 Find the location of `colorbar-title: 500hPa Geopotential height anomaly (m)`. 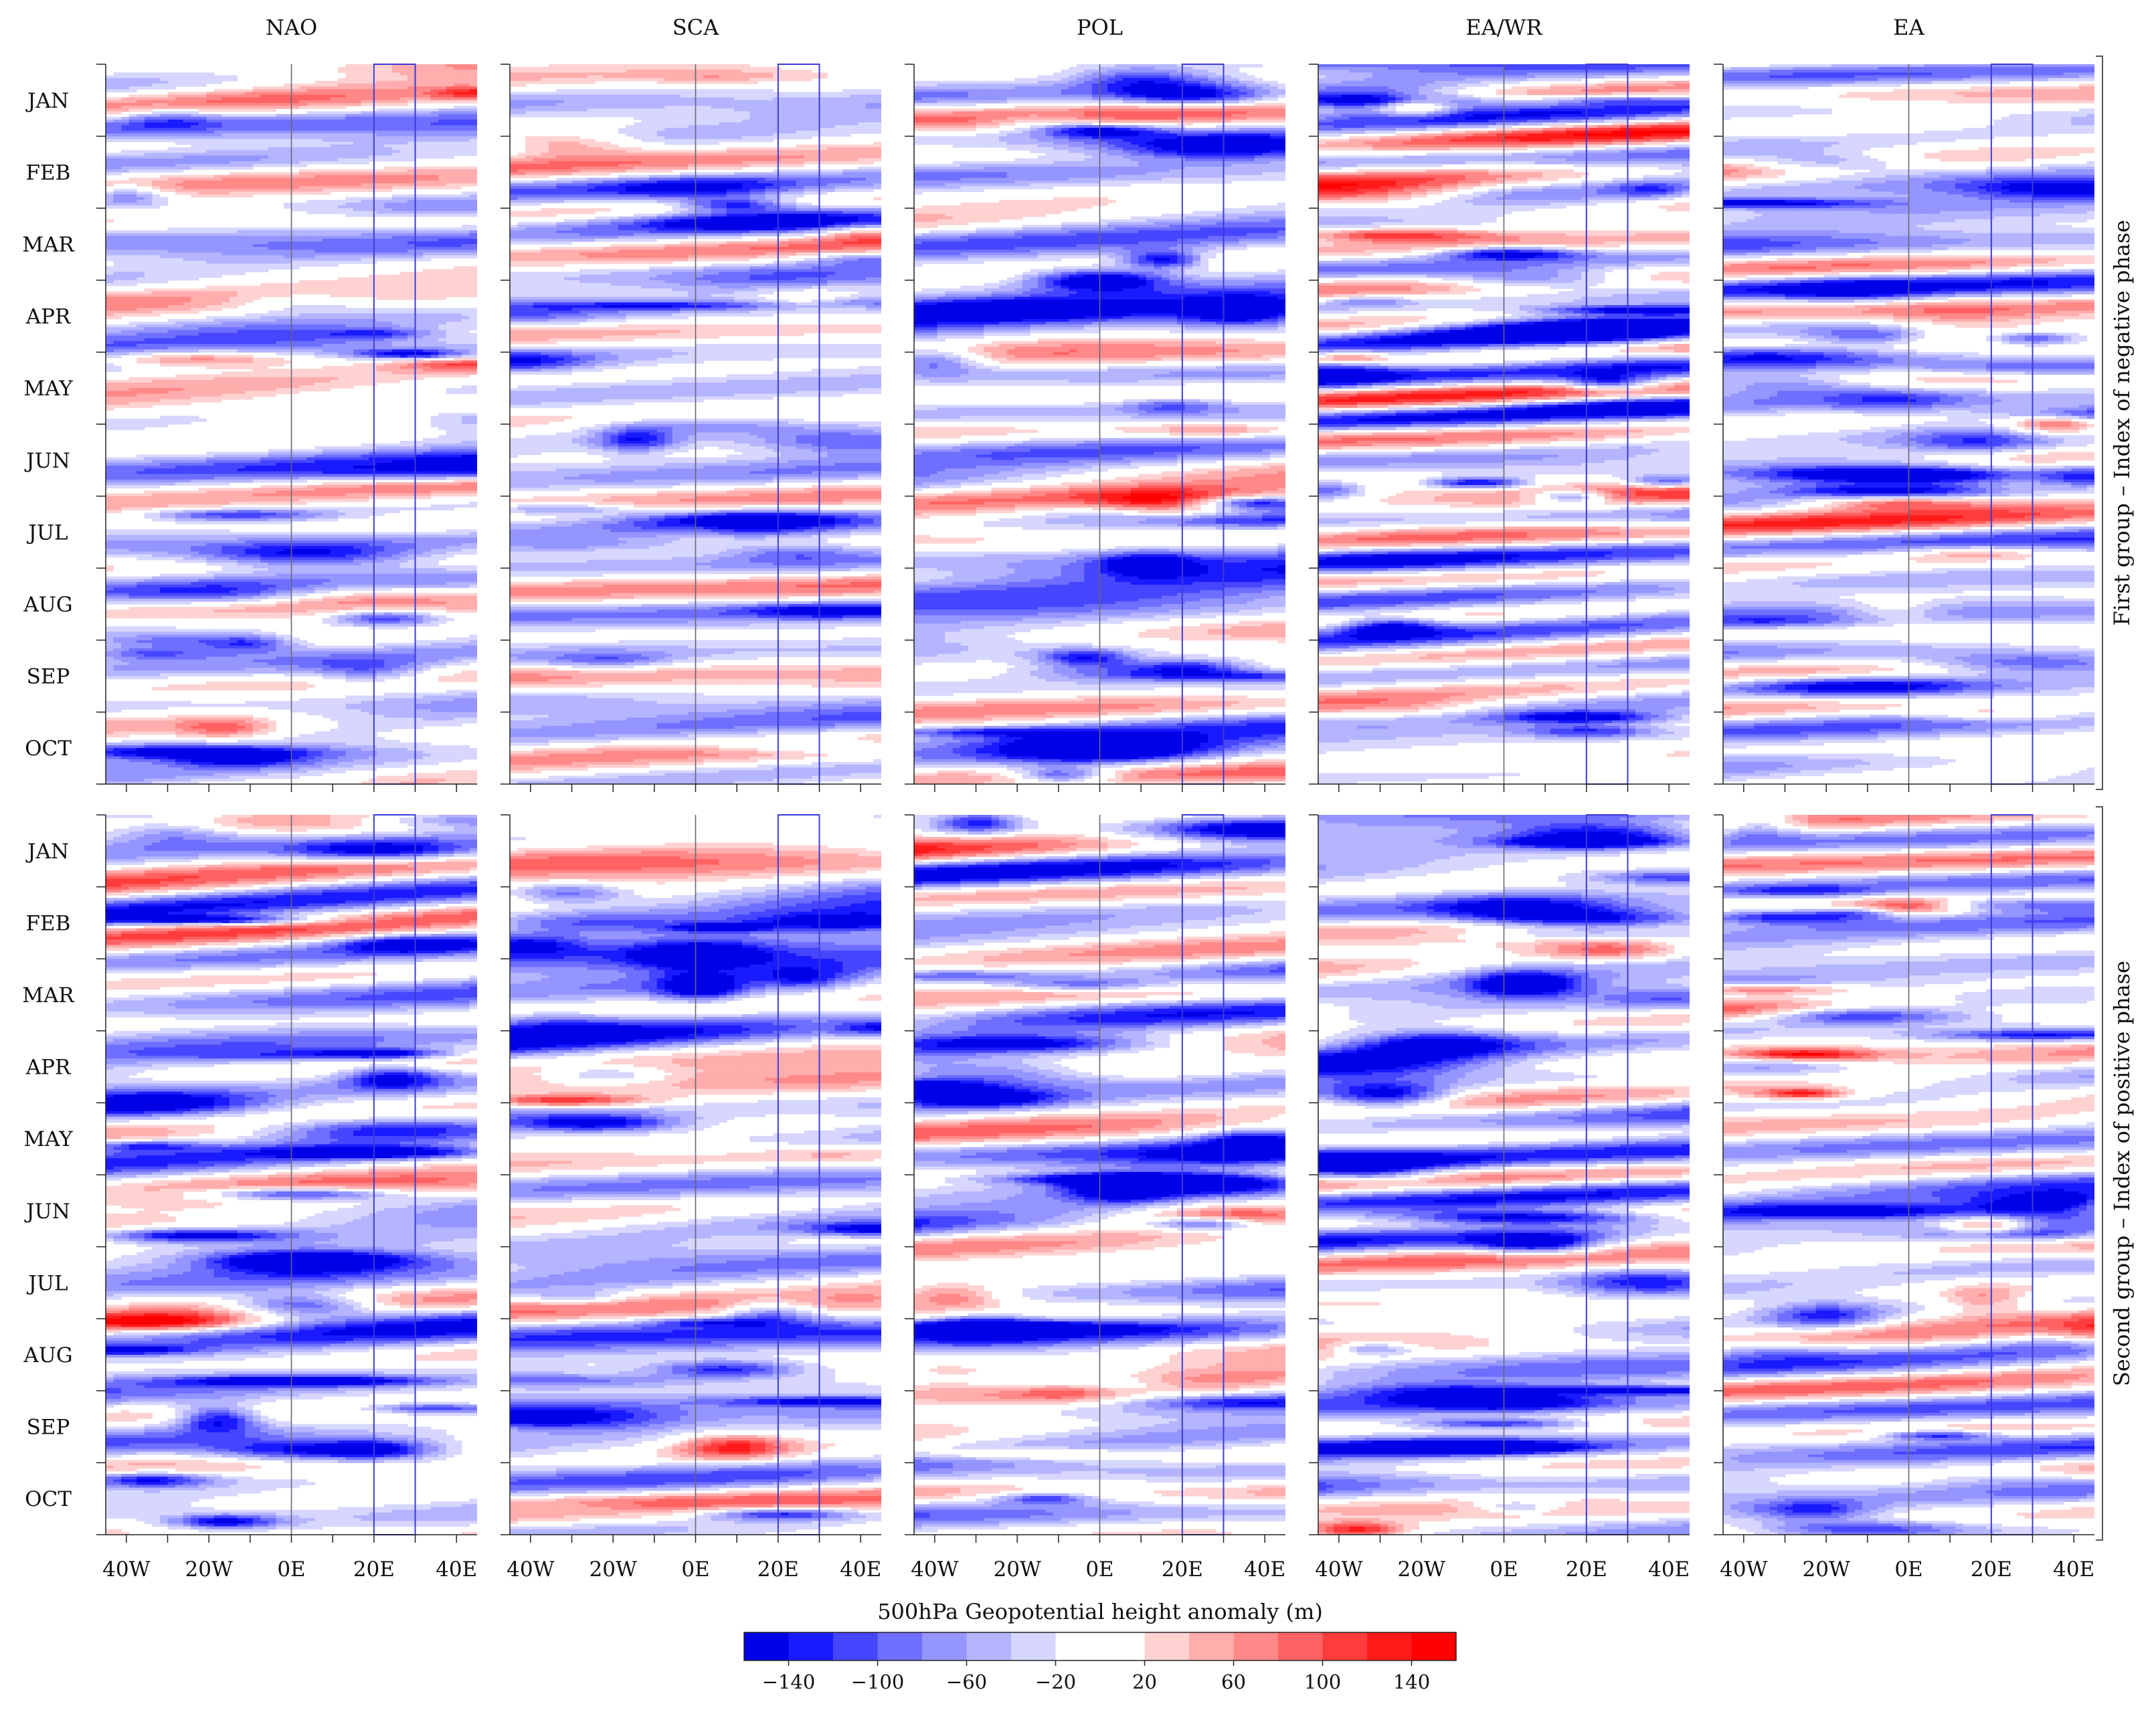

colorbar-title: 500hPa Geopotential height anomaly (m) is located at coordinates (1100, 1611).